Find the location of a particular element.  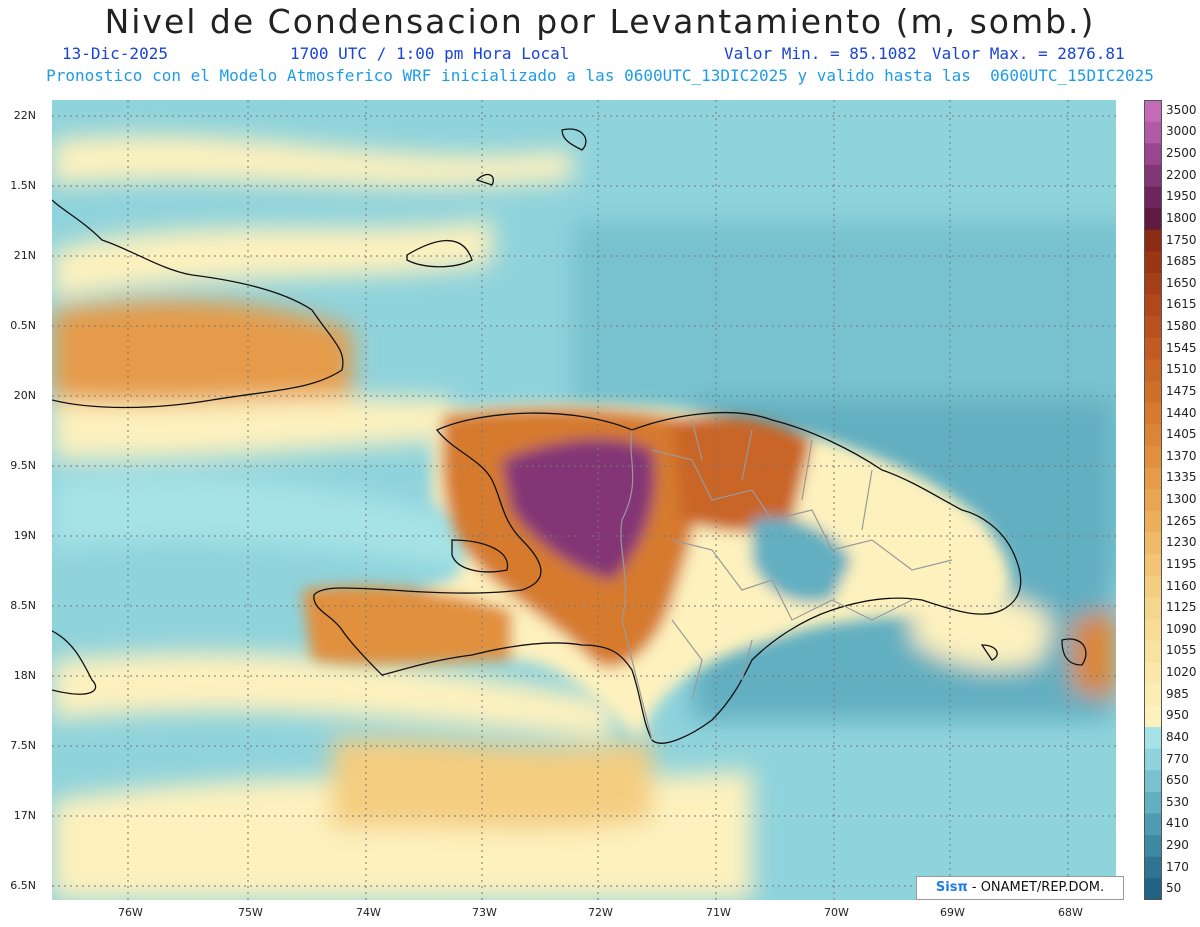

lon-label: 76W is located at coordinates (130, 912).